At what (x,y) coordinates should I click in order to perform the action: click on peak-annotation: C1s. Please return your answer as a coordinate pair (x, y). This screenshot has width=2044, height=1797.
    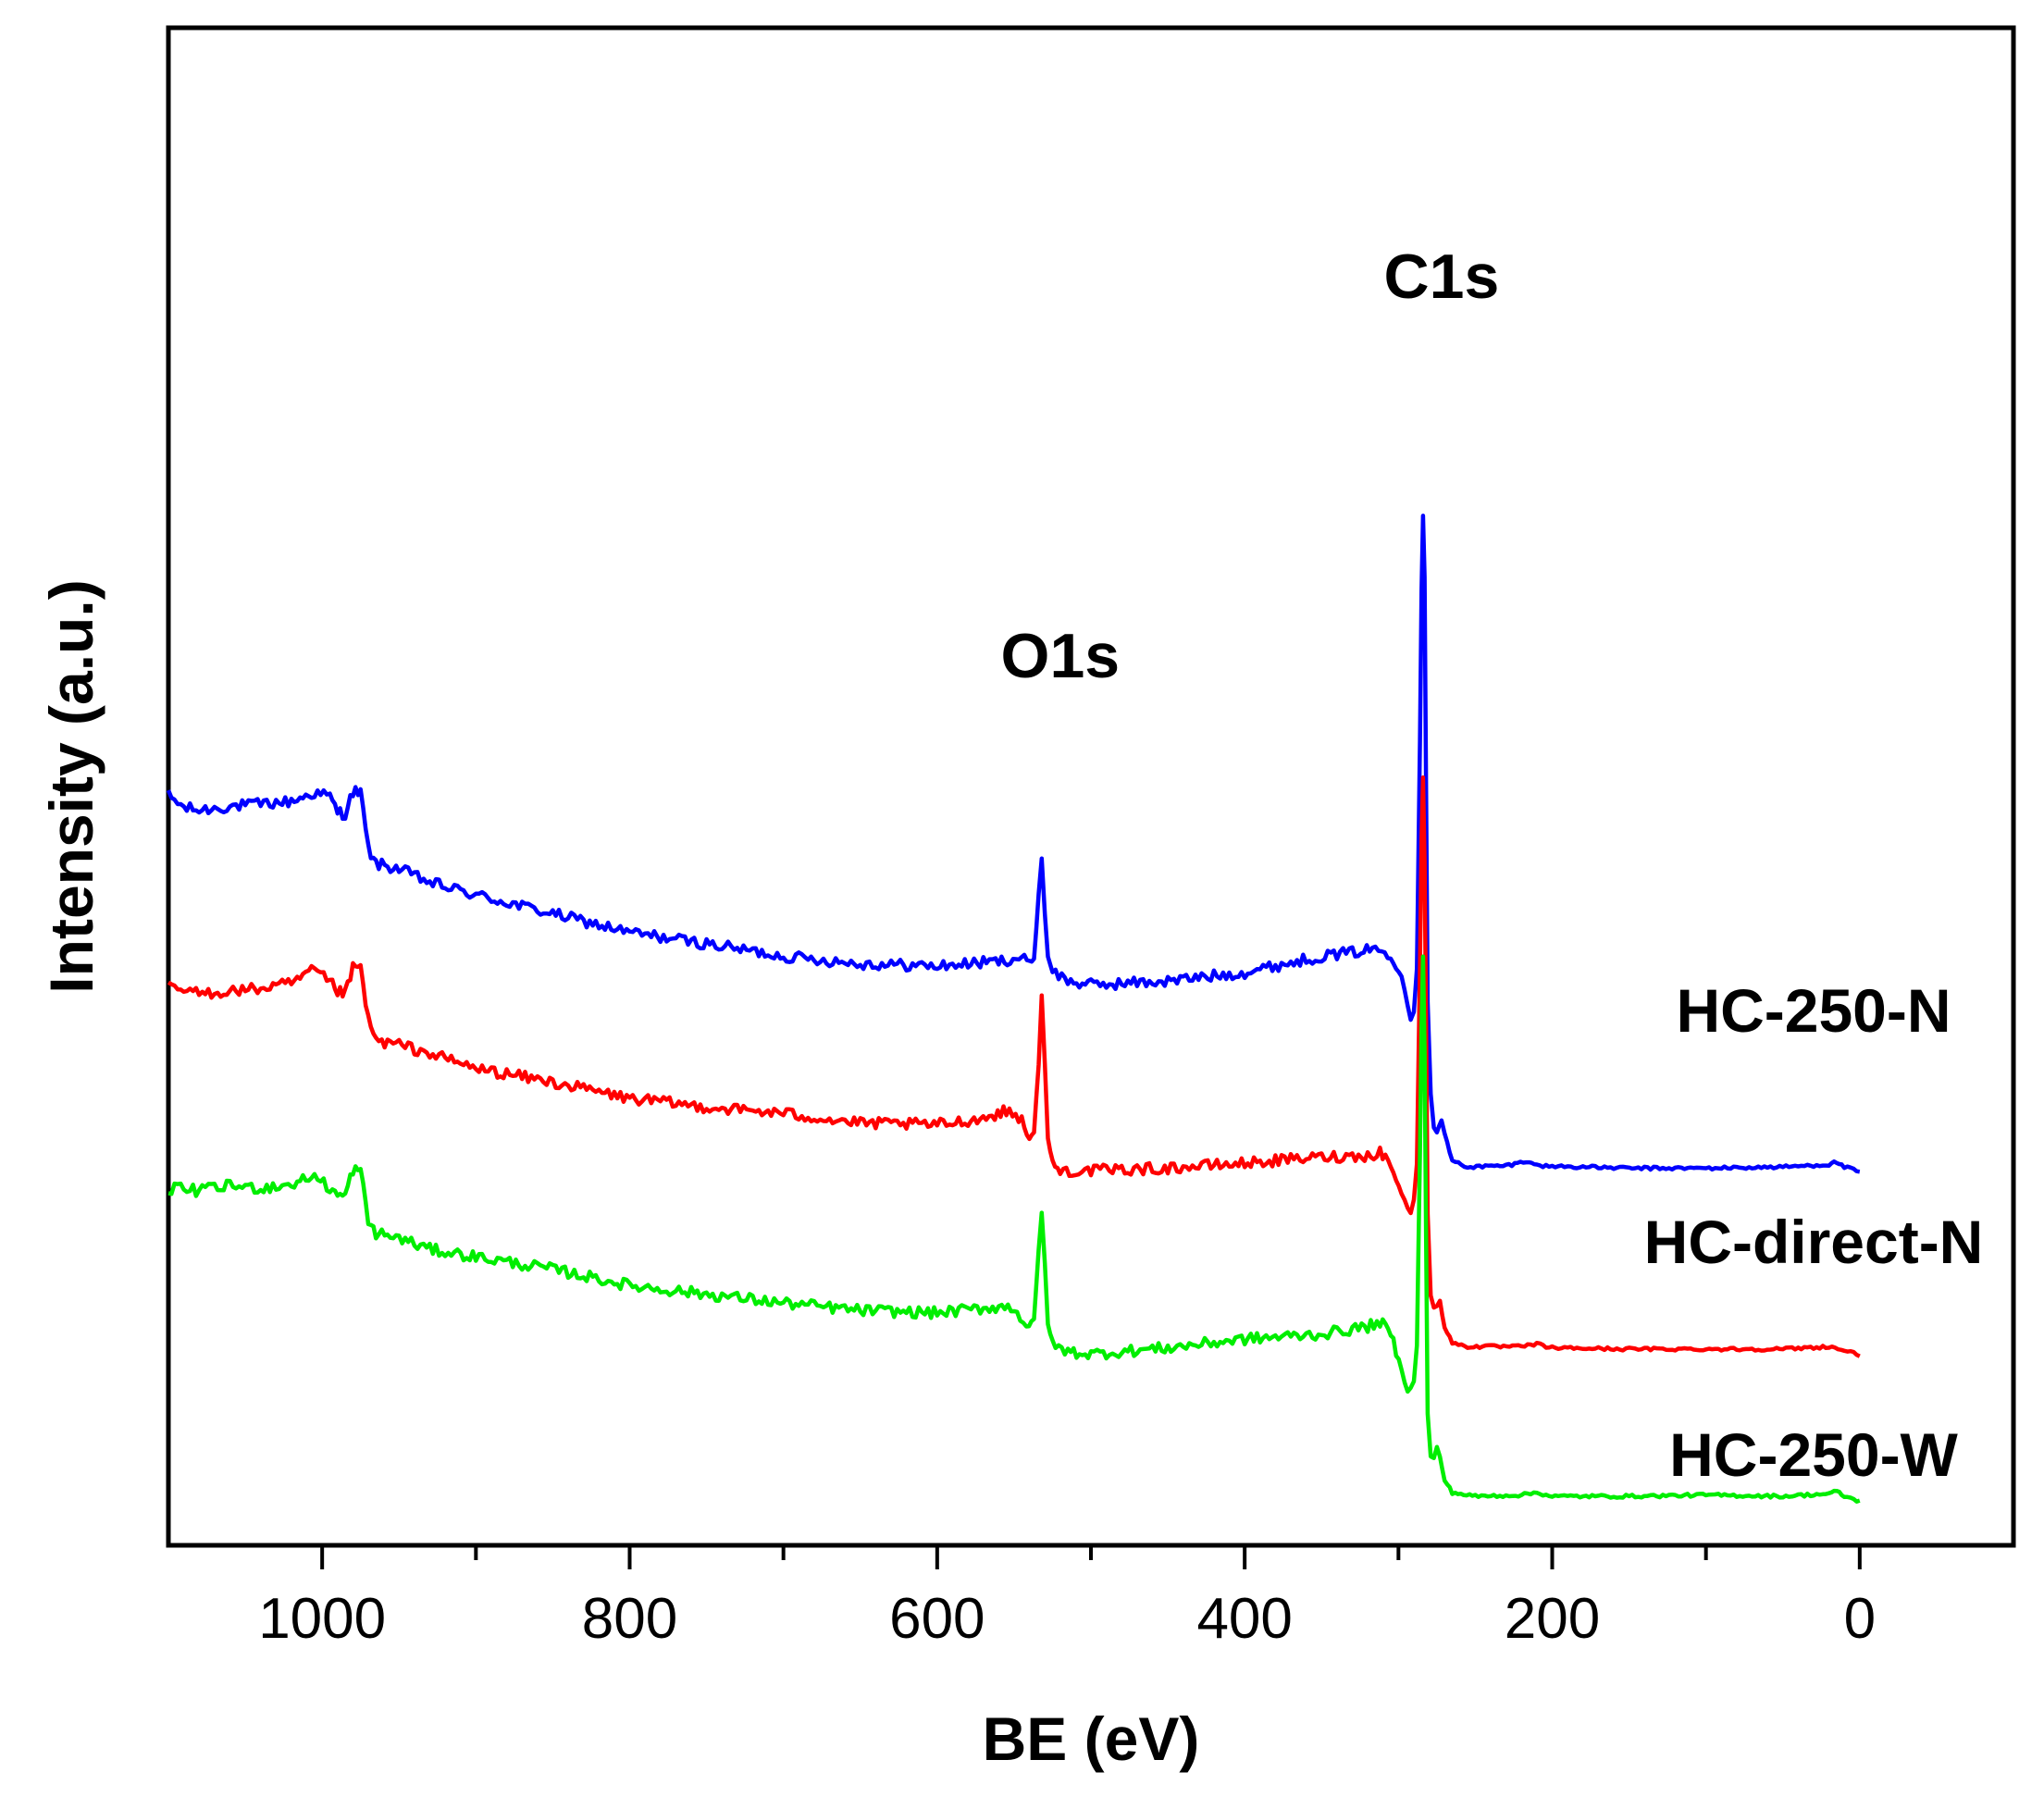
    Looking at the image, I should click on (1442, 277).